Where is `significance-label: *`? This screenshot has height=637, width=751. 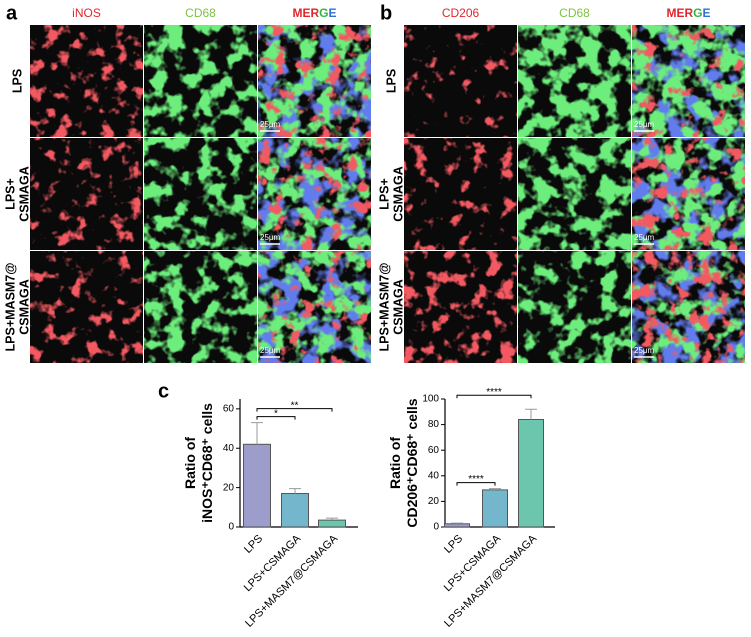
significance-label: * is located at coordinates (276, 413).